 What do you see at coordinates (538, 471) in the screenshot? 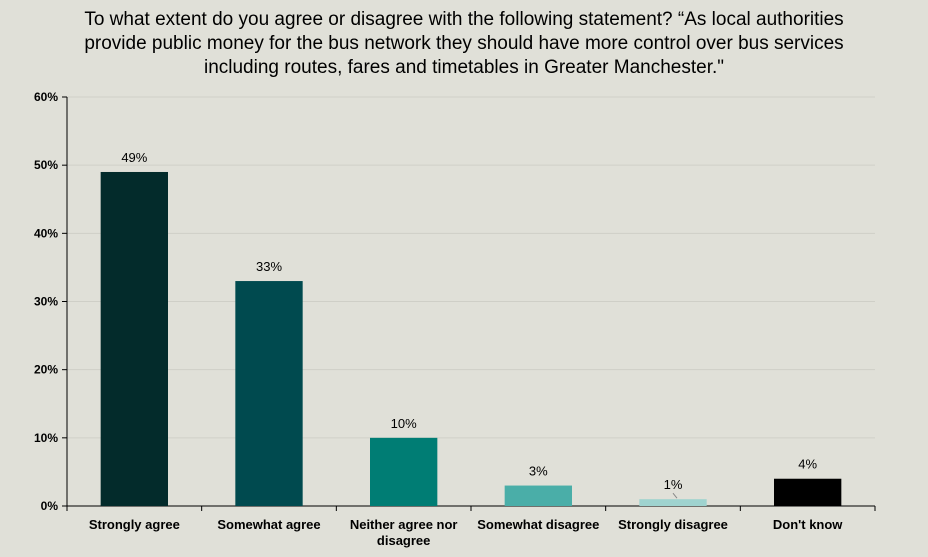
I see `data-label: 3%` at bounding box center [538, 471].